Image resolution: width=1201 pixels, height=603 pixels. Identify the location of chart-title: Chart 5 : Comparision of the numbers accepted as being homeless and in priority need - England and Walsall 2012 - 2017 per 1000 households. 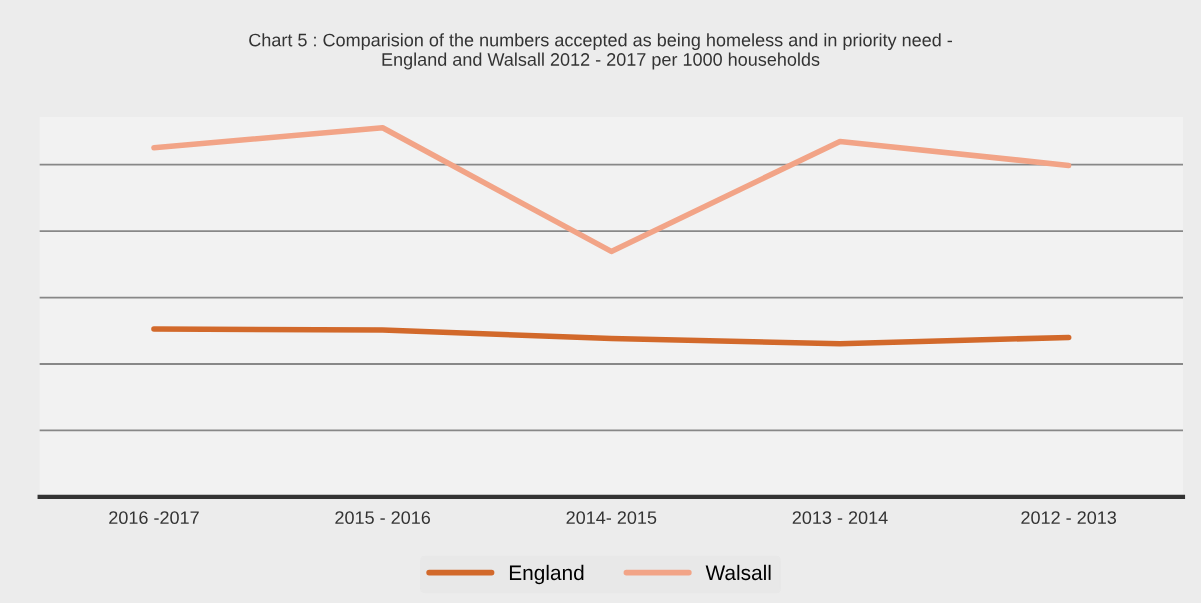
(600, 51).